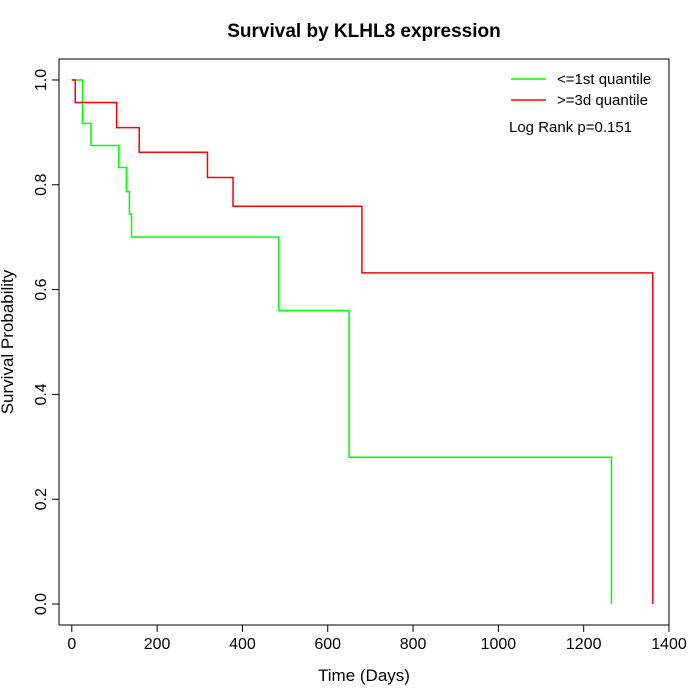 This screenshot has width=700, height=700. Describe the element at coordinates (581, 90) in the screenshot. I see `legend: <=1st quantile >=3d quantile` at that location.